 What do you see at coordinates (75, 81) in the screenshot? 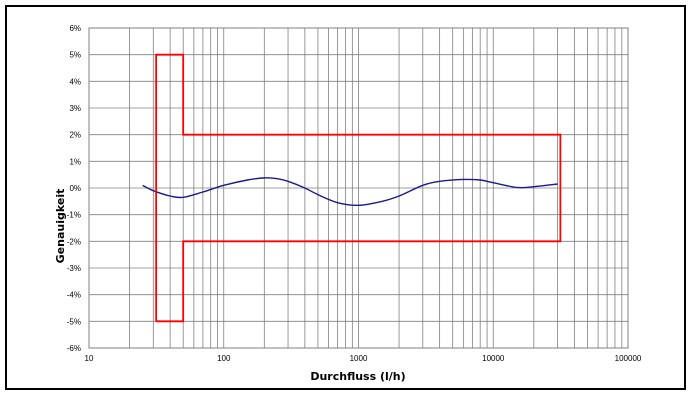
I see `y-tick-label: 4%` at bounding box center [75, 81].